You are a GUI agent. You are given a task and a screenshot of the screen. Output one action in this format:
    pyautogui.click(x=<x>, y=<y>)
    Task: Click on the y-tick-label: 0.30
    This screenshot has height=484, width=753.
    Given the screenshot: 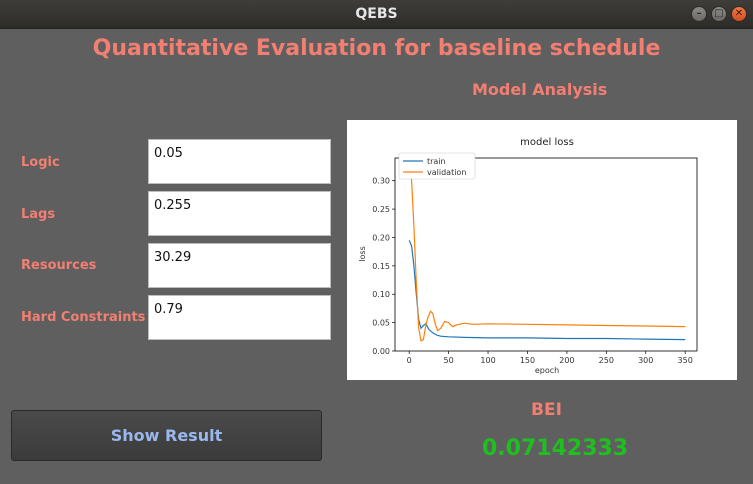 What is the action you would take?
    pyautogui.click(x=381, y=181)
    